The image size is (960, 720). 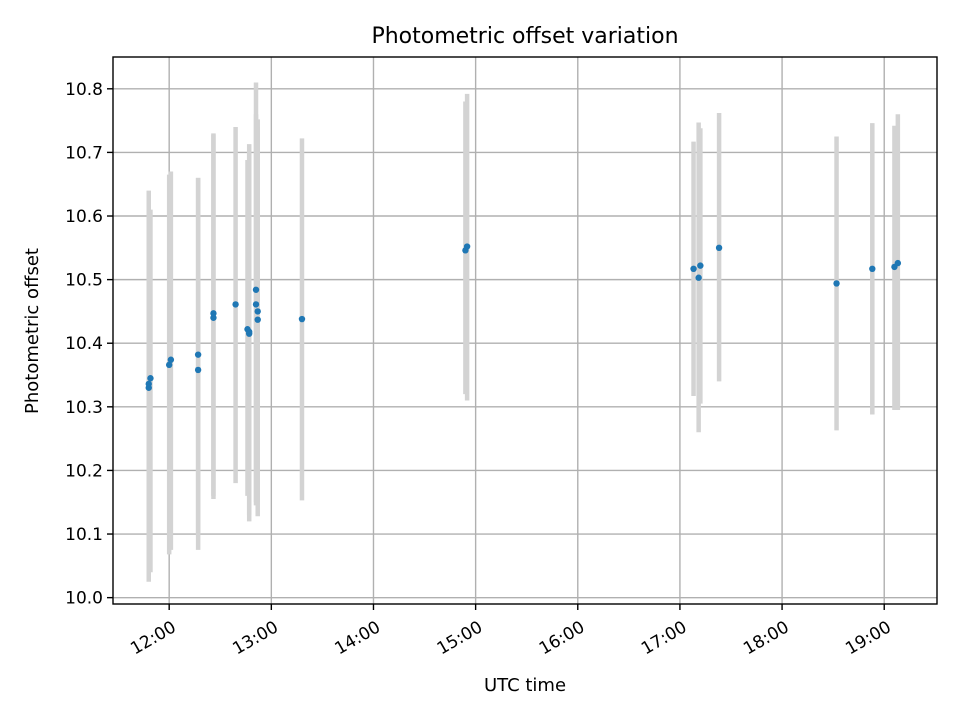 What do you see at coordinates (524, 36) in the screenshot?
I see `chart-title: Photometric offset variation` at bounding box center [524, 36].